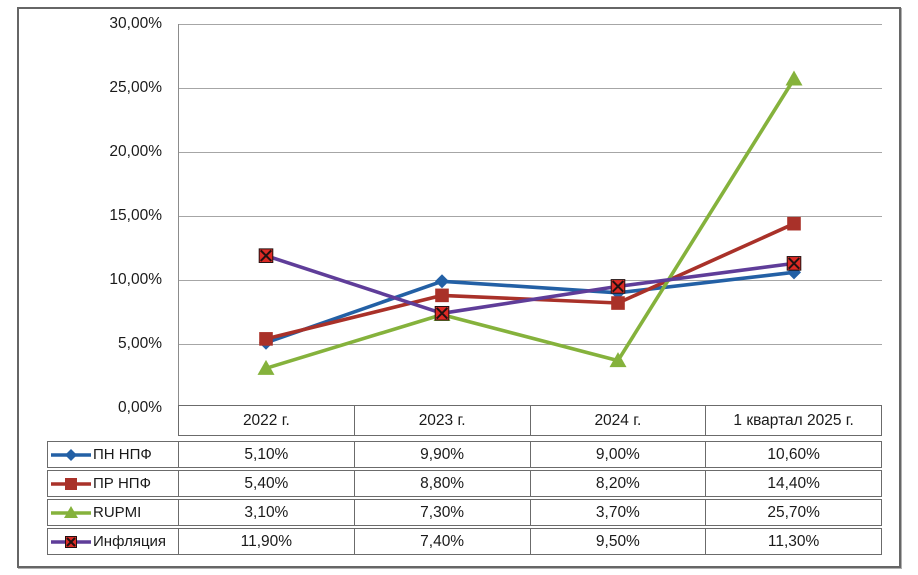  What do you see at coordinates (140, 407) in the screenshot?
I see `y-axis-label: 0,00%` at bounding box center [140, 407].